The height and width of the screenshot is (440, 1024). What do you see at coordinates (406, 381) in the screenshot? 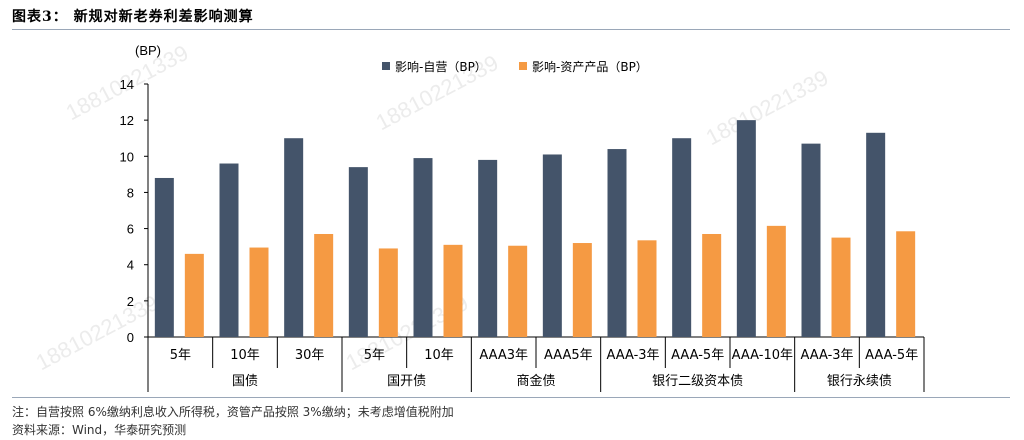
I see `x-group-label: 国开债` at bounding box center [406, 381].